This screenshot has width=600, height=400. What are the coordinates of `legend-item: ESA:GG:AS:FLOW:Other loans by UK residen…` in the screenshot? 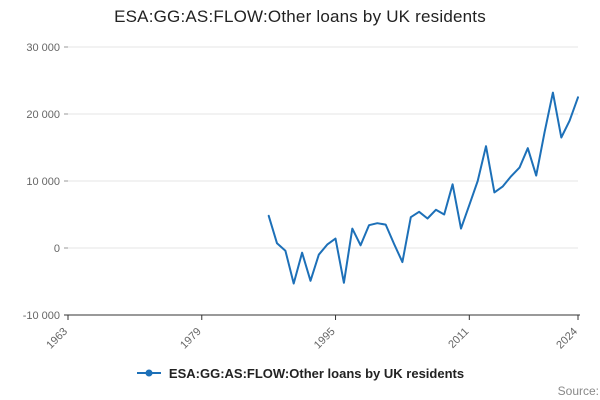 It's located at (300, 373).